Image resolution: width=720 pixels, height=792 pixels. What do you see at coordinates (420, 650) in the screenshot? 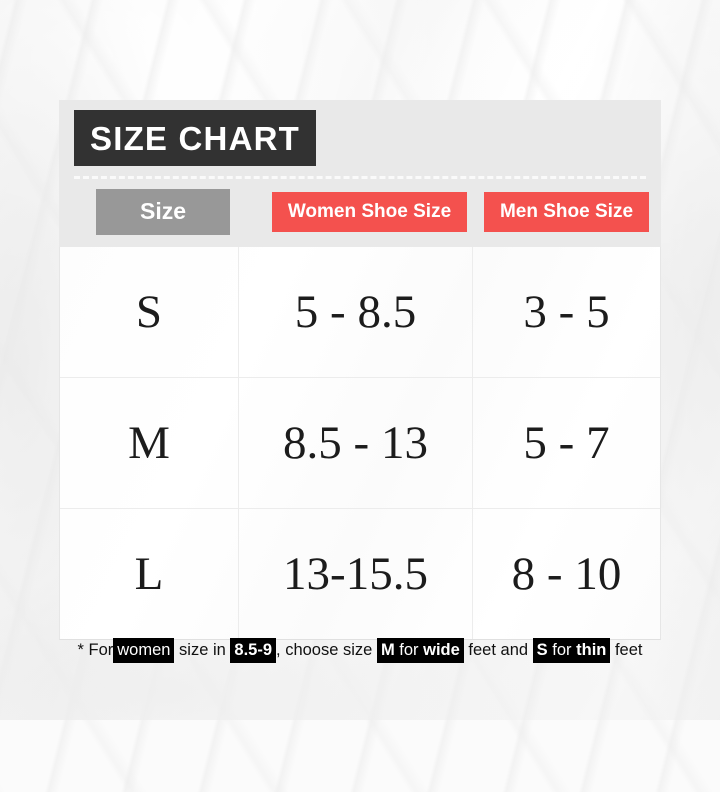
I see `footnote-highlight-m-wide: M for wide` at bounding box center [420, 650].